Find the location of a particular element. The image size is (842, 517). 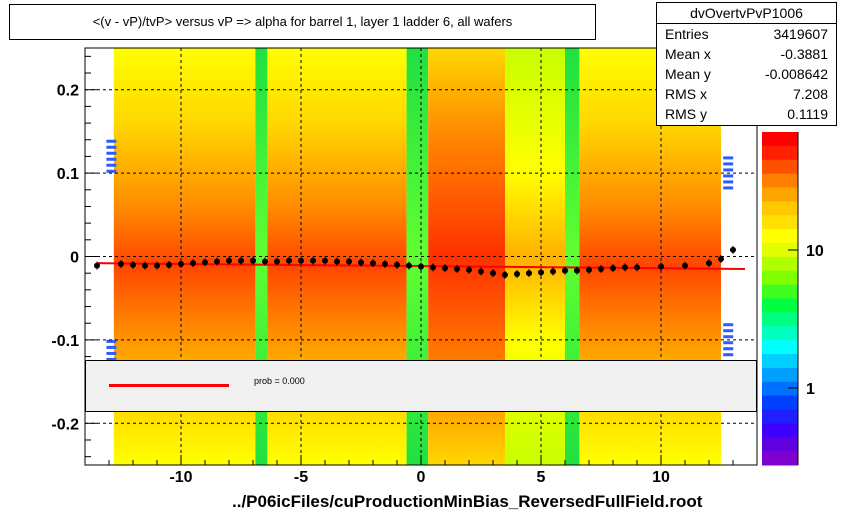

legend-fit-line is located at coordinates (169, 385).